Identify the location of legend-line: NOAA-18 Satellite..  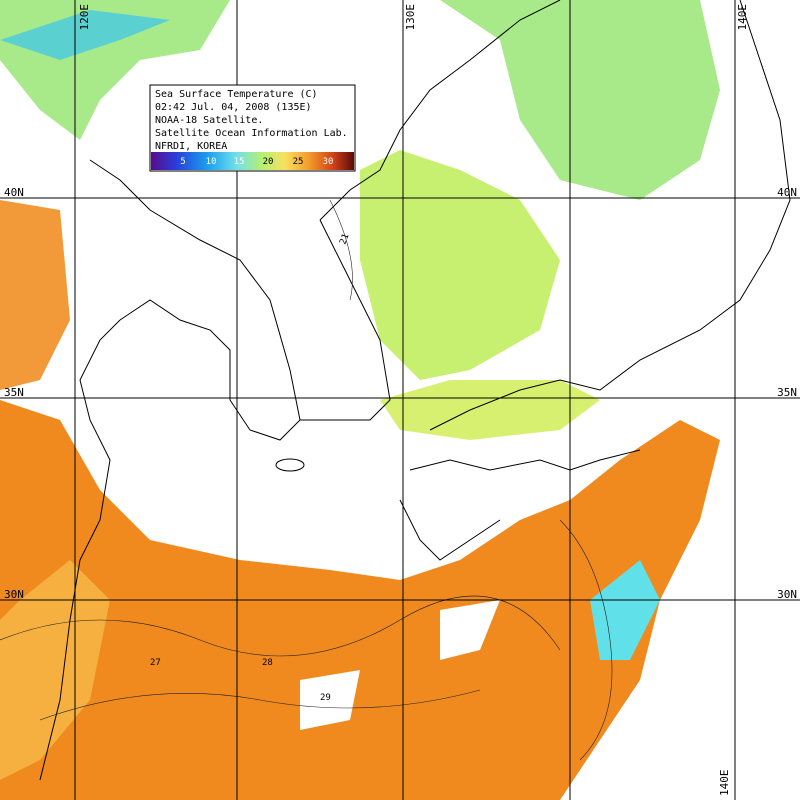
(209, 120).